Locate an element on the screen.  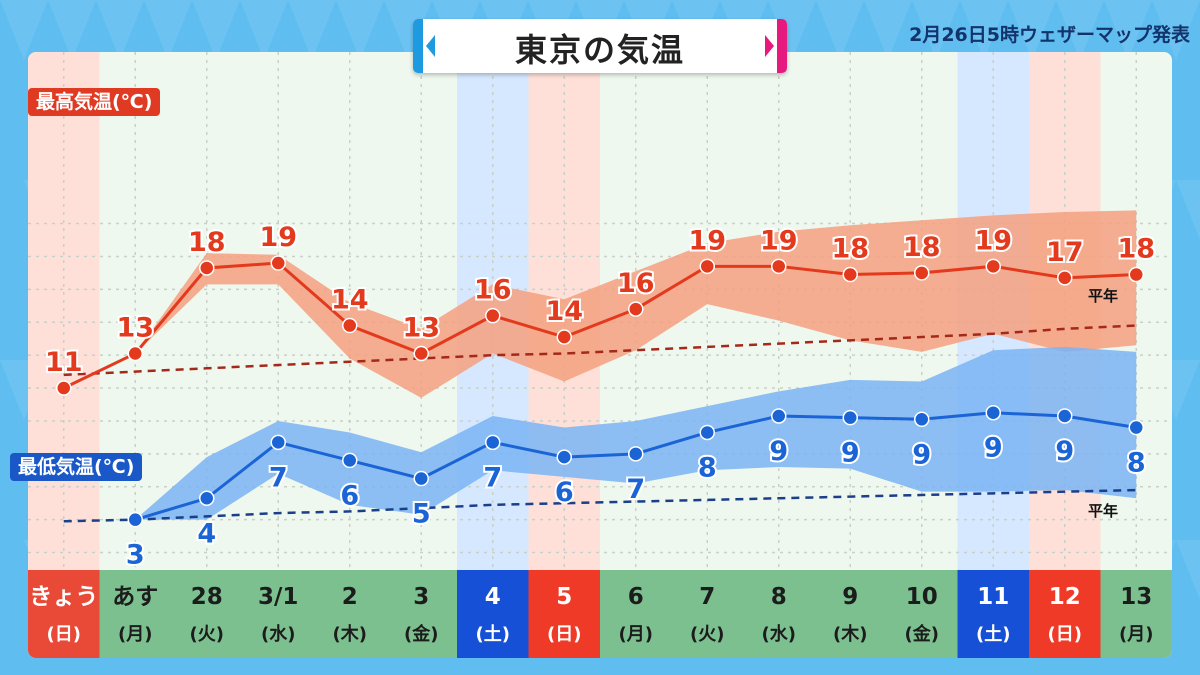
date-label-5: 3 is located at coordinates (421, 597).